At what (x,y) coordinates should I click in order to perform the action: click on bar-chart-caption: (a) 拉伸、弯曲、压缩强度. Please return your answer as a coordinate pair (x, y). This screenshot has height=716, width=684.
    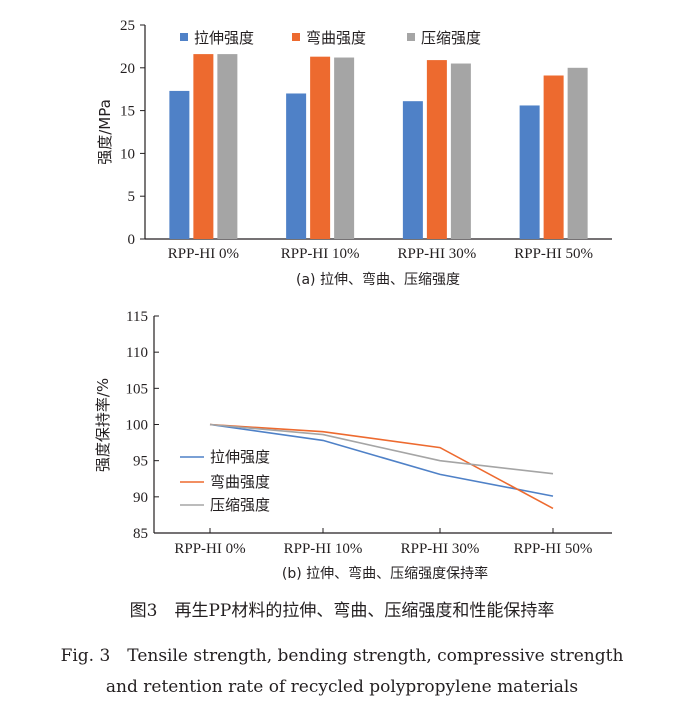
    Looking at the image, I should click on (378, 279).